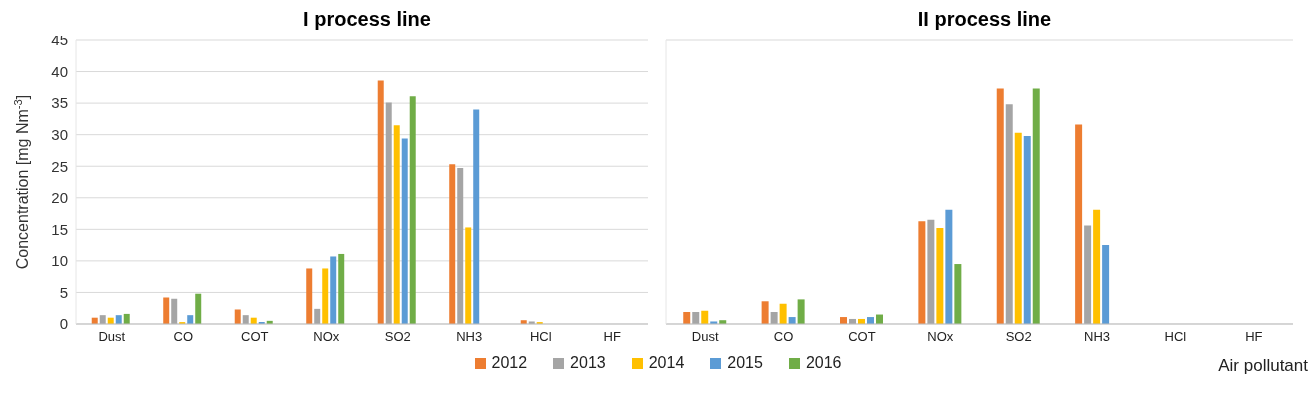 This screenshot has width=1315, height=404. I want to click on chart-title: II process line, so click(984, 20).